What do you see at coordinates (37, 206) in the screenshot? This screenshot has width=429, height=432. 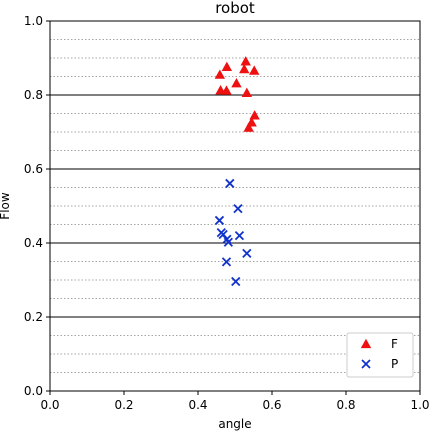 I see `y-axis-ticks: 0.0 0.2 0.4 0.6 0.8 1.0` at bounding box center [37, 206].